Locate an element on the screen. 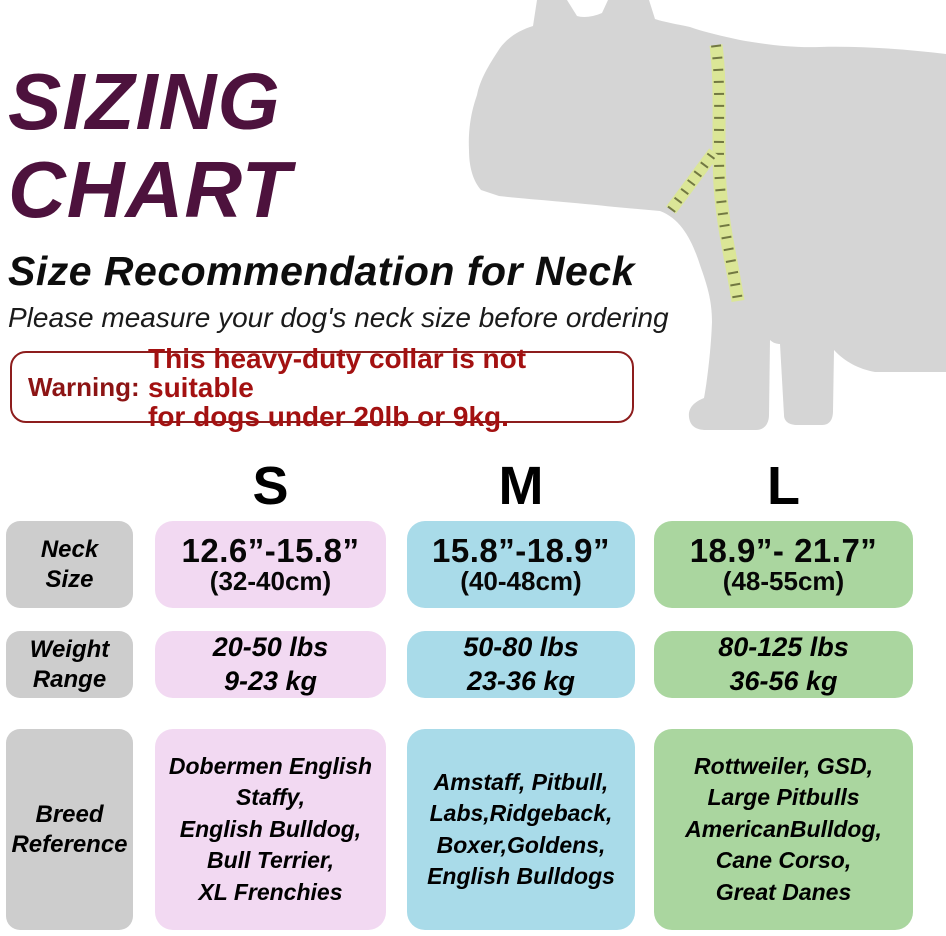  warning-message-line-1: This heavy-duty collar is not suitable is located at coordinates (337, 372).